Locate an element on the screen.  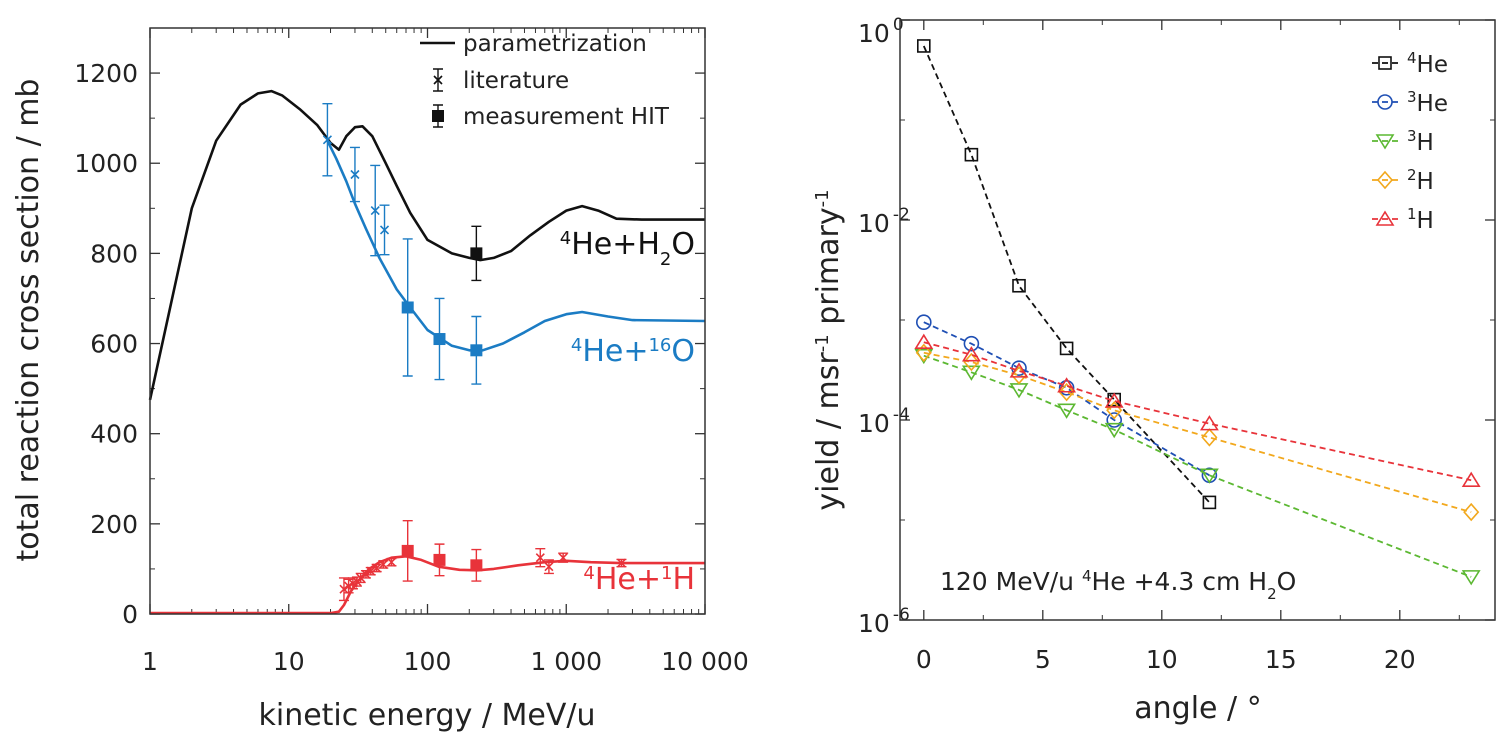
annotation: 120 MeV/u 4He +4.3 cm H2O is located at coordinates (1118, 585).